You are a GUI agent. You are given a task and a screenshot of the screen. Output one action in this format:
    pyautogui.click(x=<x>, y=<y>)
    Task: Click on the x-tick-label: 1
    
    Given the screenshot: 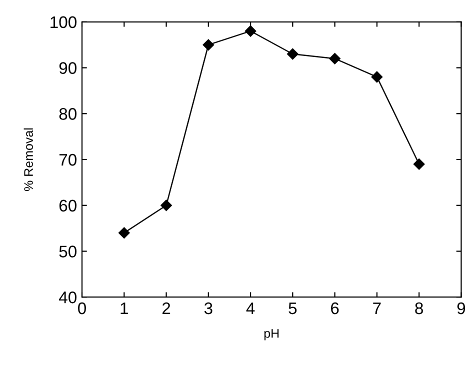 What is the action you would take?
    pyautogui.click(x=124, y=308)
    